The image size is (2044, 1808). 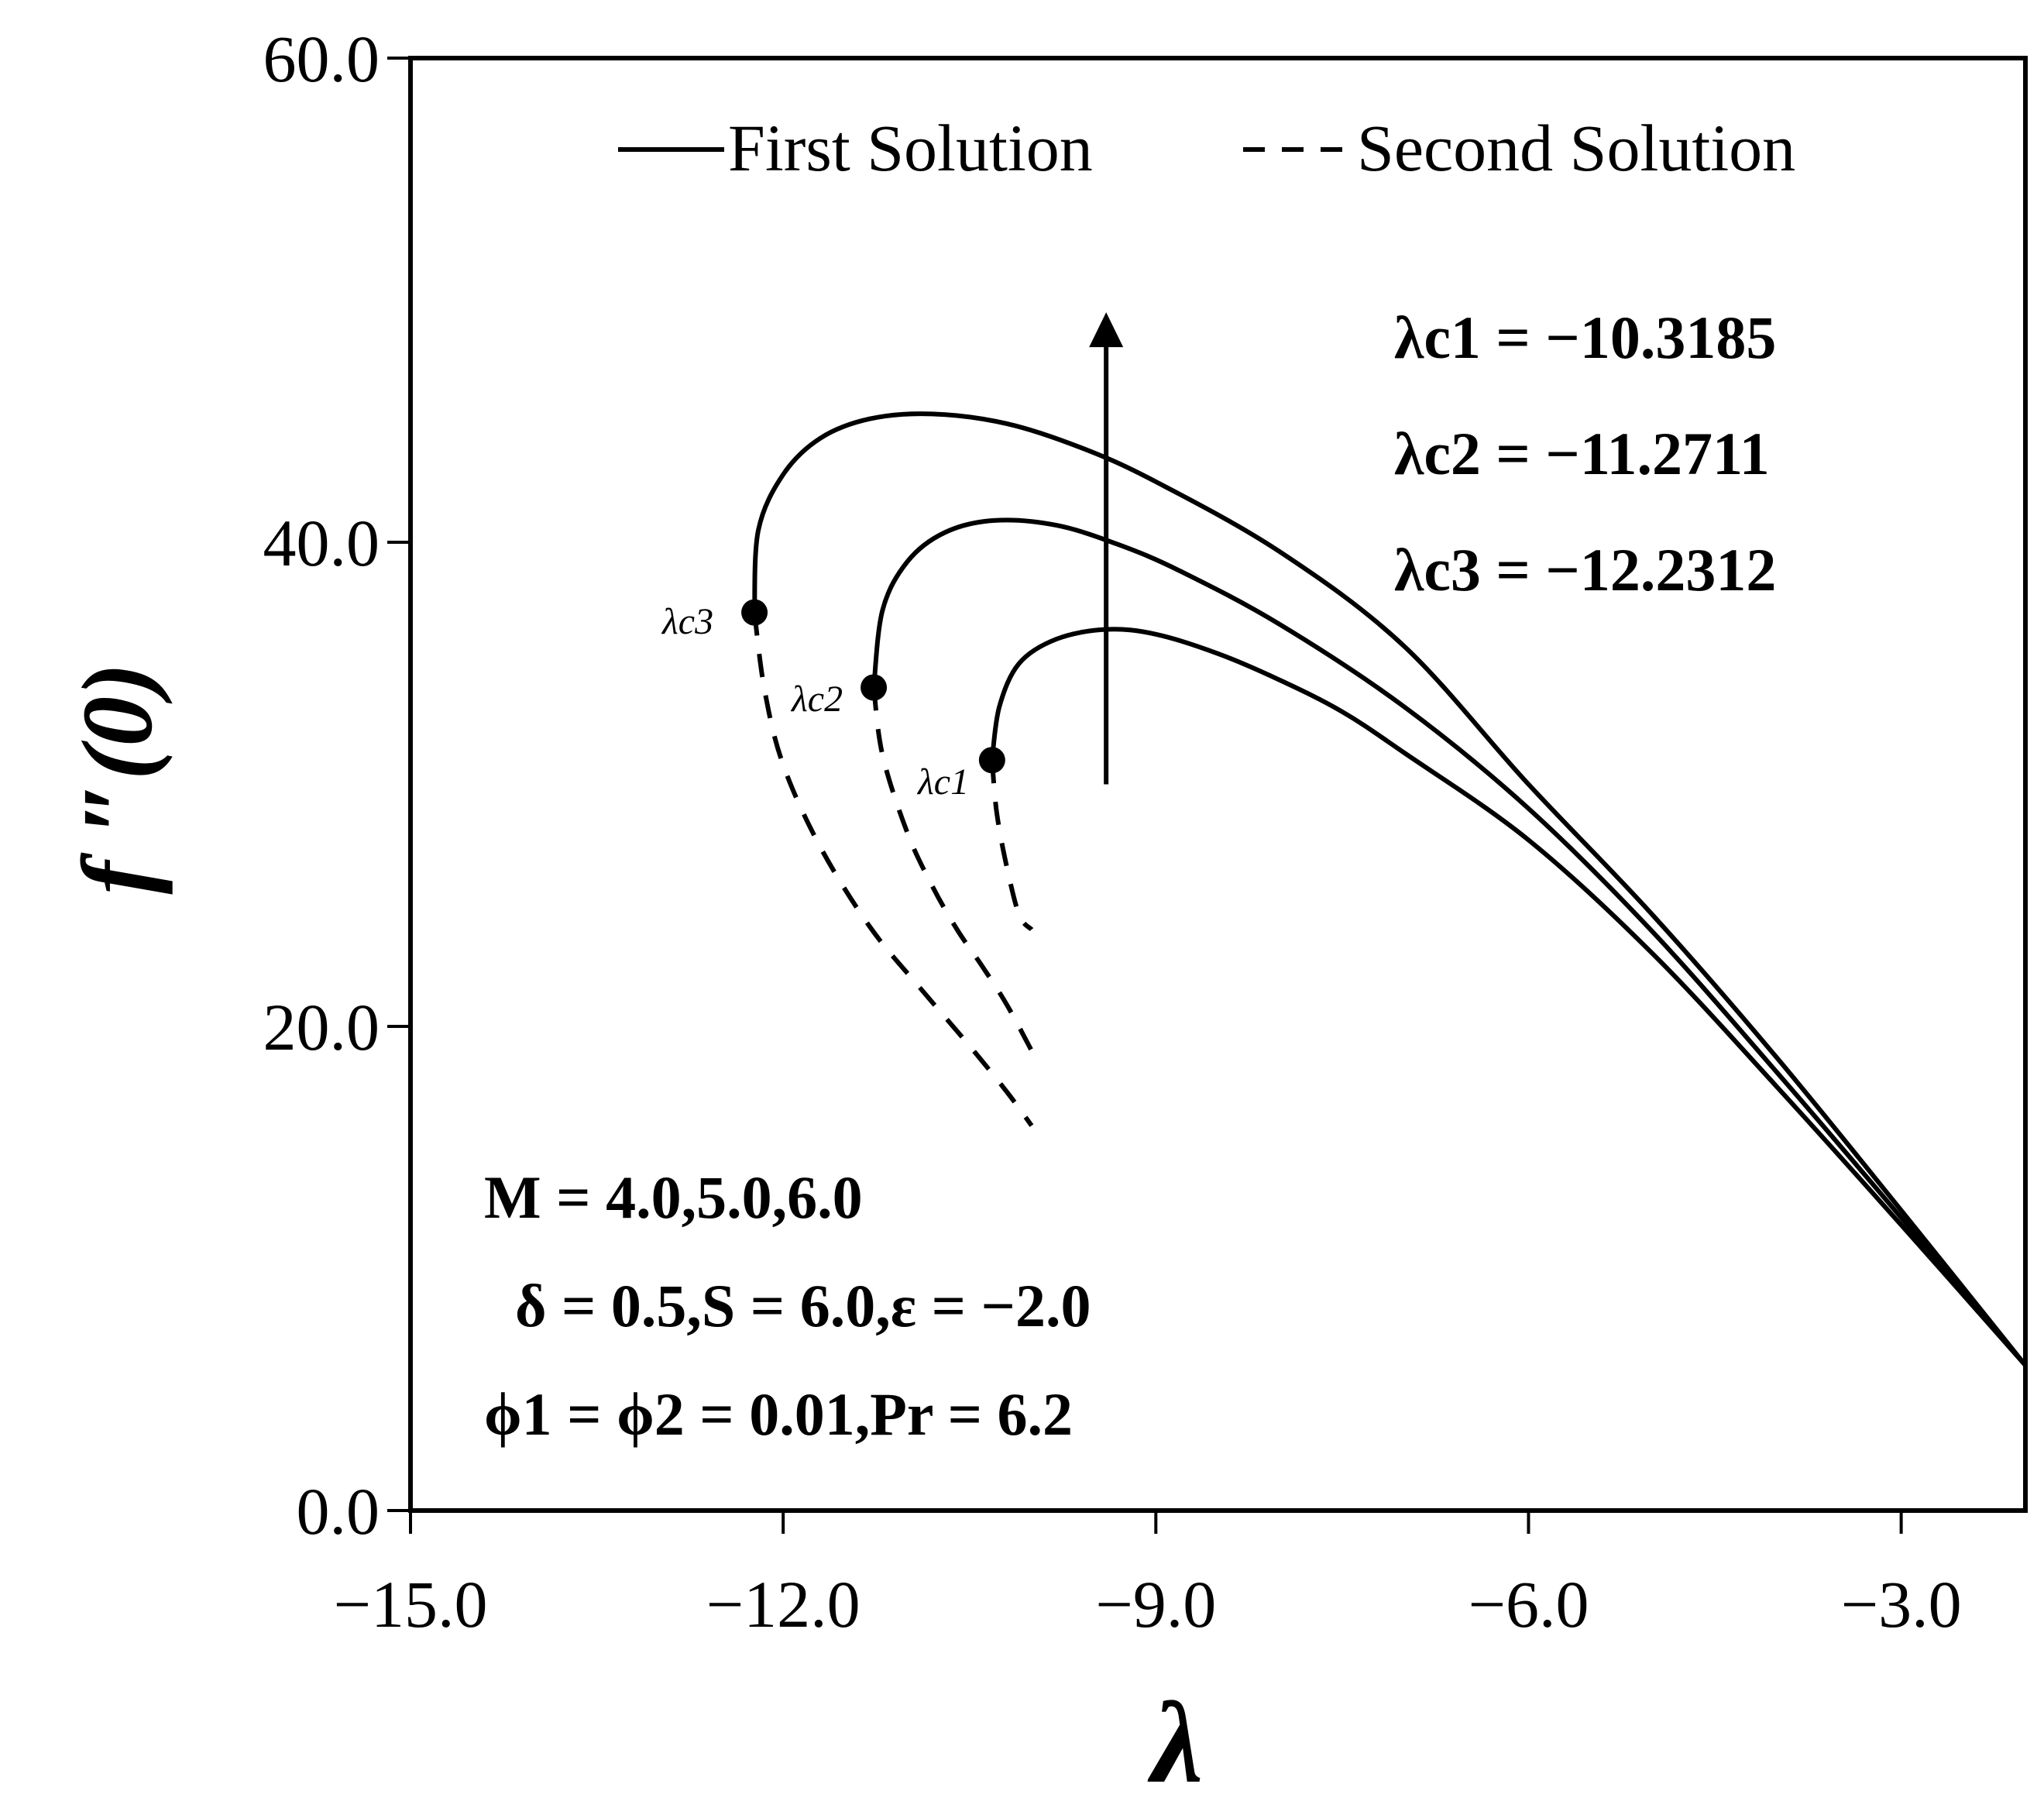 What do you see at coordinates (1576, 148) in the screenshot?
I see `legend-second-solution: Second Solution` at bounding box center [1576, 148].